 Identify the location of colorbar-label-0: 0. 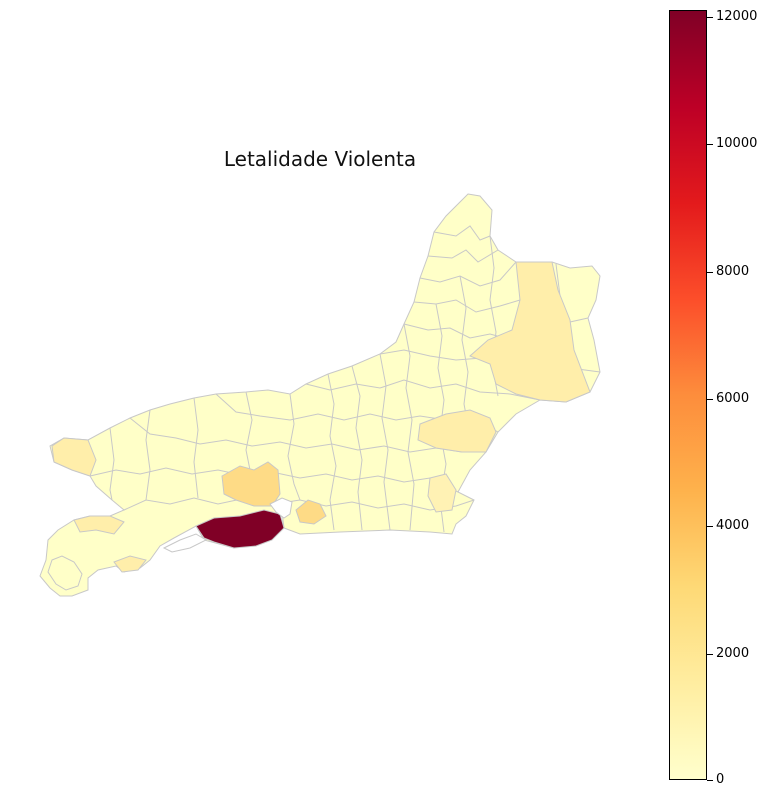
(720, 779).